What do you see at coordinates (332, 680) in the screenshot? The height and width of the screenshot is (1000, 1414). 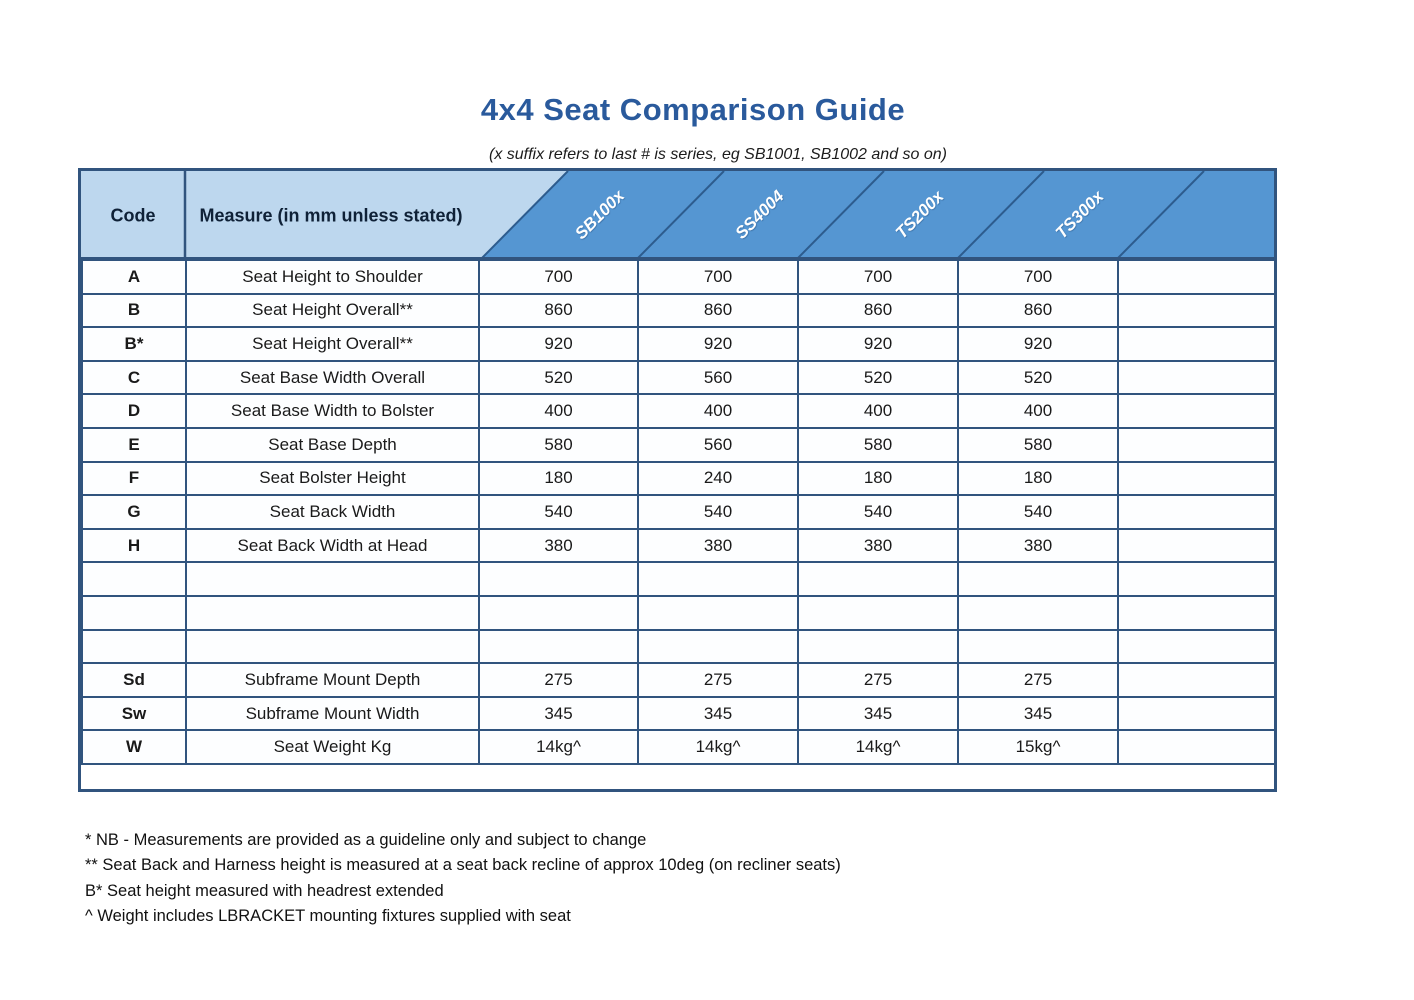 I see `measure-cell: Subframe Mount Depth` at bounding box center [332, 680].